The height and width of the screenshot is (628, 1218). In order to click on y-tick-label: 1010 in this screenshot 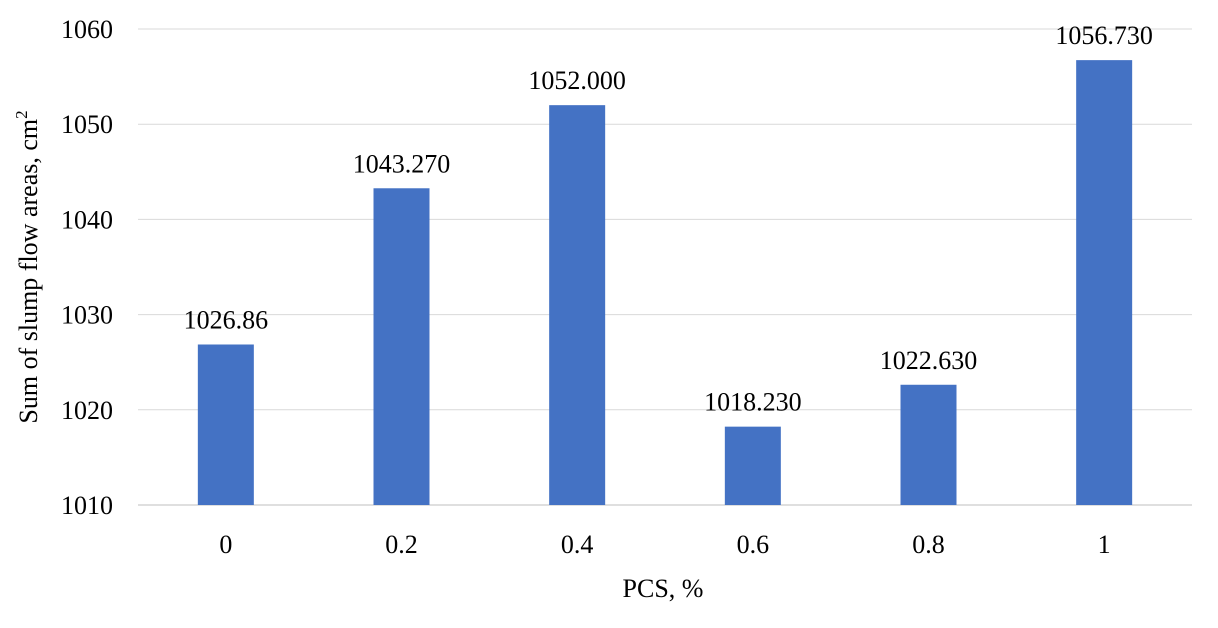, I will do `click(87, 505)`.